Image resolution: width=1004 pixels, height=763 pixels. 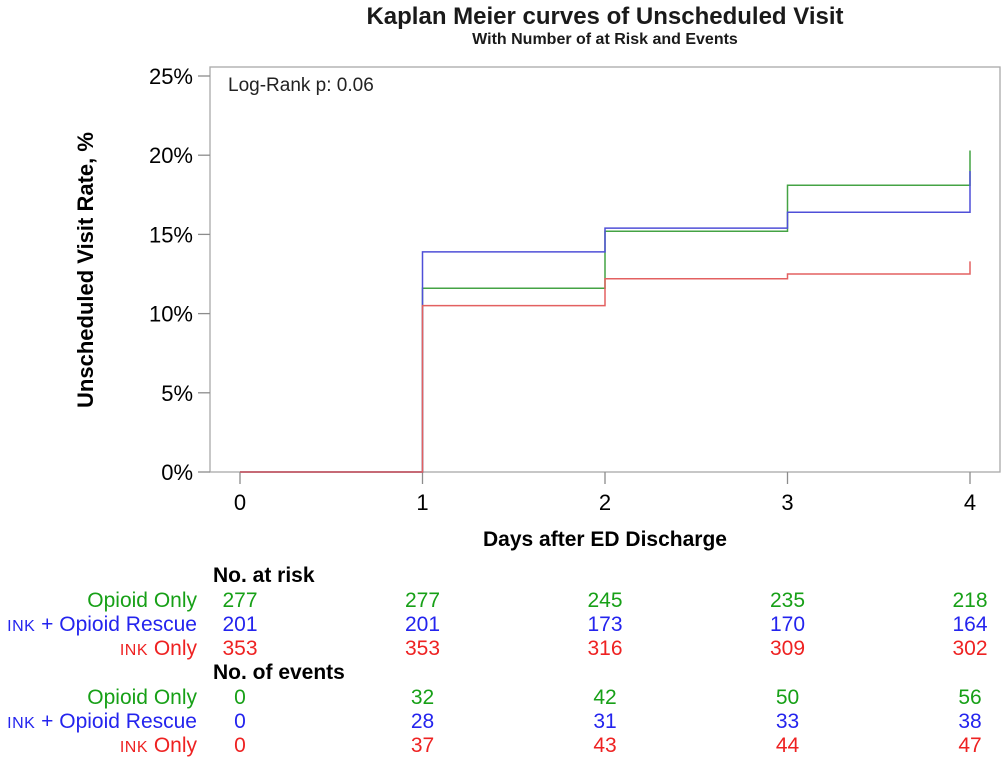 What do you see at coordinates (240, 600) in the screenshot?
I see `risk-value-opioid-only-day0: 277` at bounding box center [240, 600].